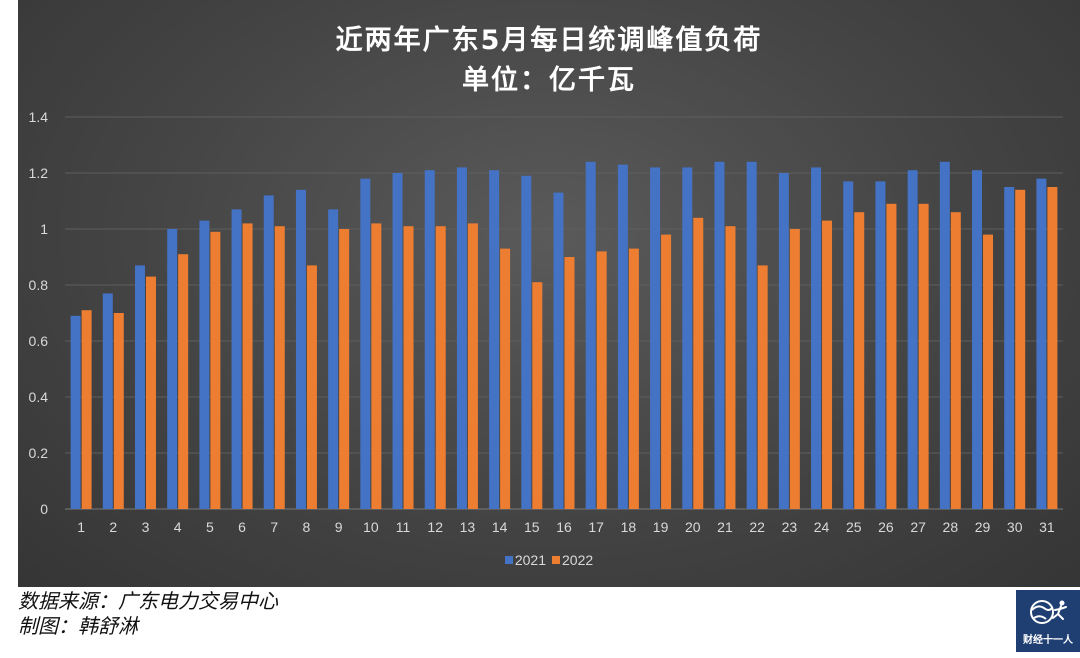  I want to click on y-tick-label: 0.2, so click(39, 453).